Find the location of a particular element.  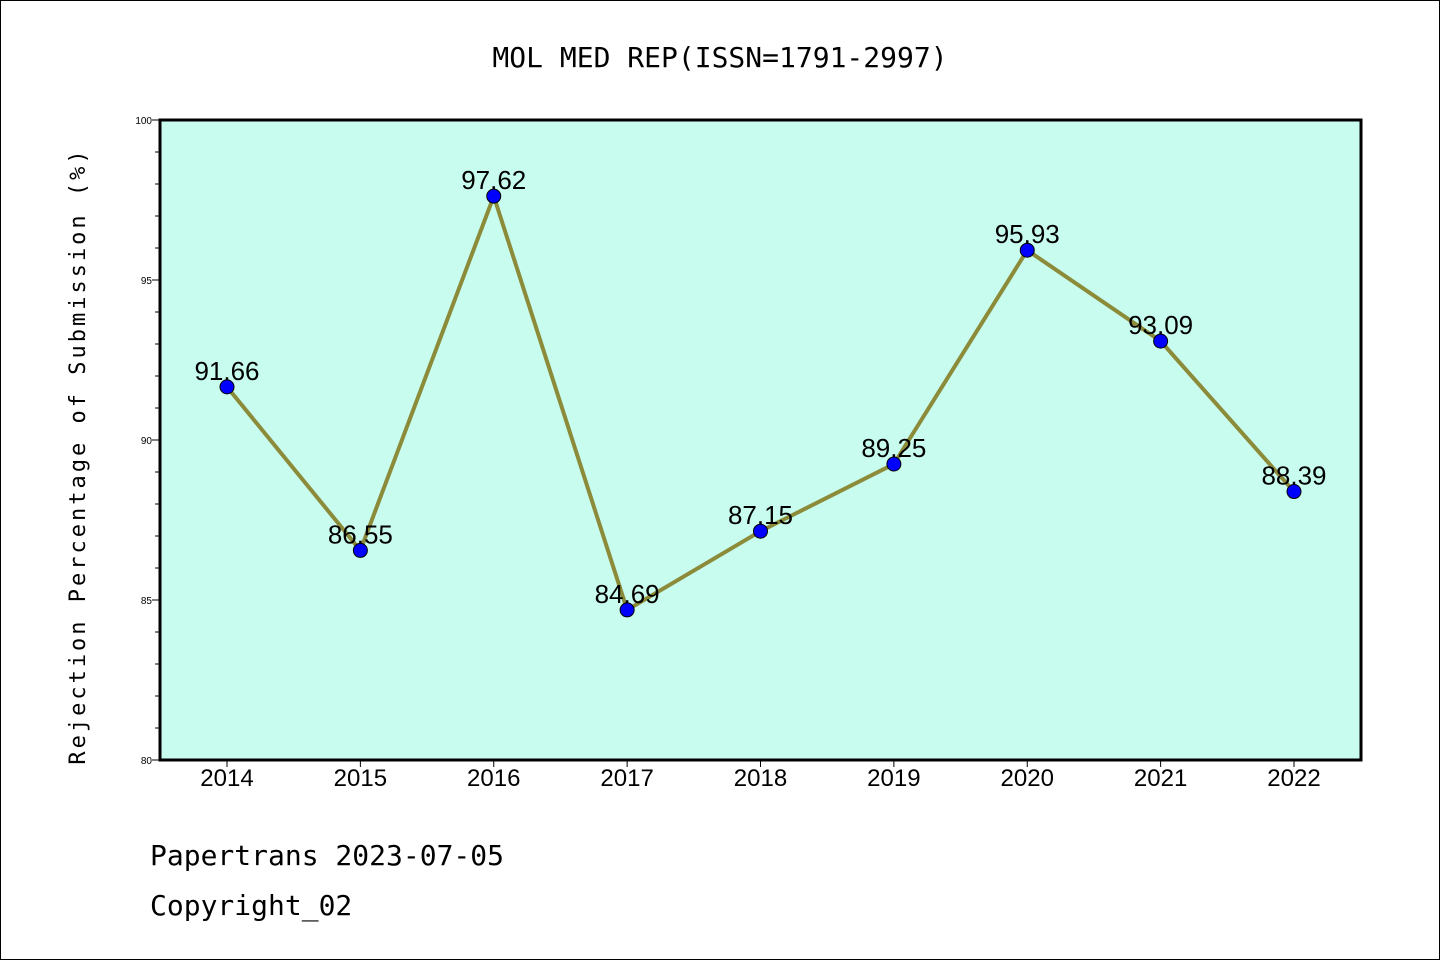

x-tick-label: 2014 is located at coordinates (226, 778).